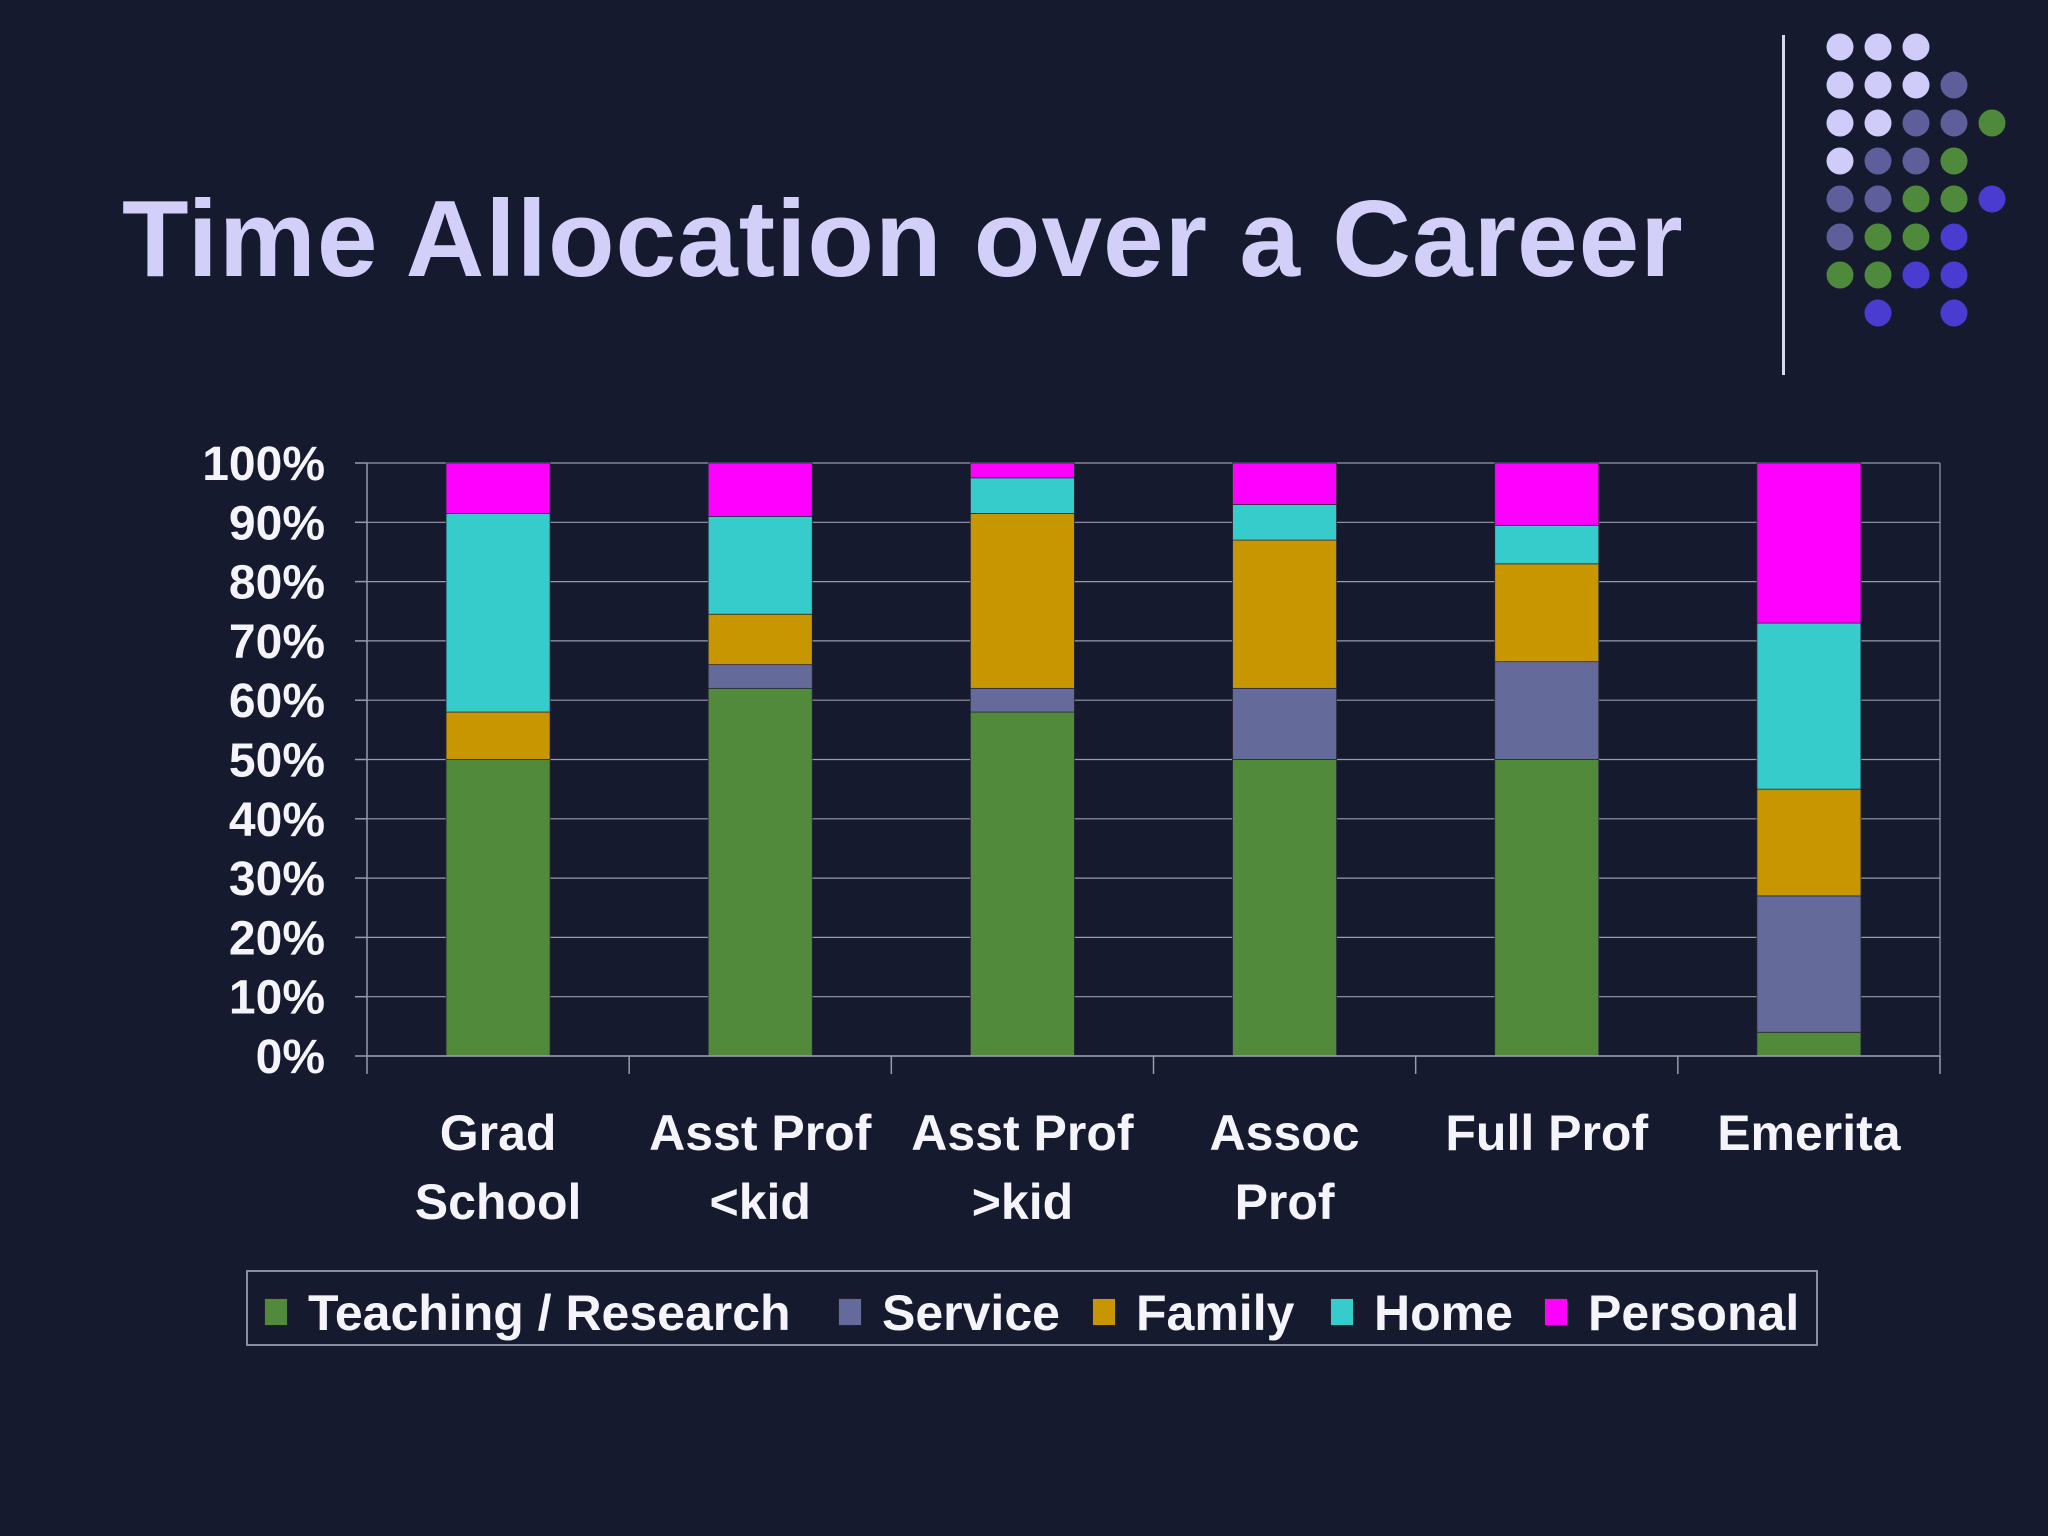 The width and height of the screenshot is (2048, 1536). Describe the element at coordinates (290, 1057) in the screenshot. I see `y-tick-label: 0%` at that location.